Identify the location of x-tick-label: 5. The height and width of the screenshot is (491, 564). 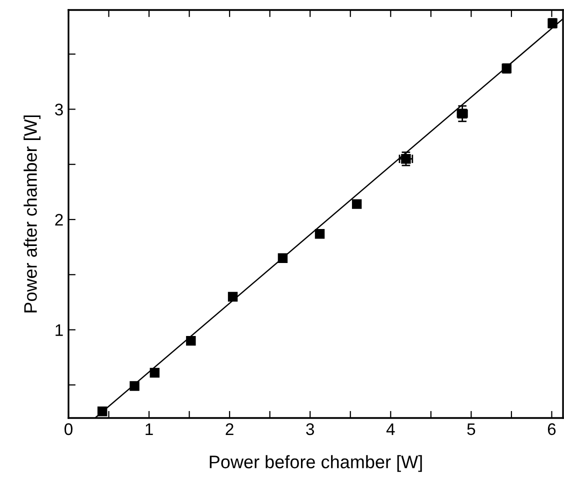
(471, 429).